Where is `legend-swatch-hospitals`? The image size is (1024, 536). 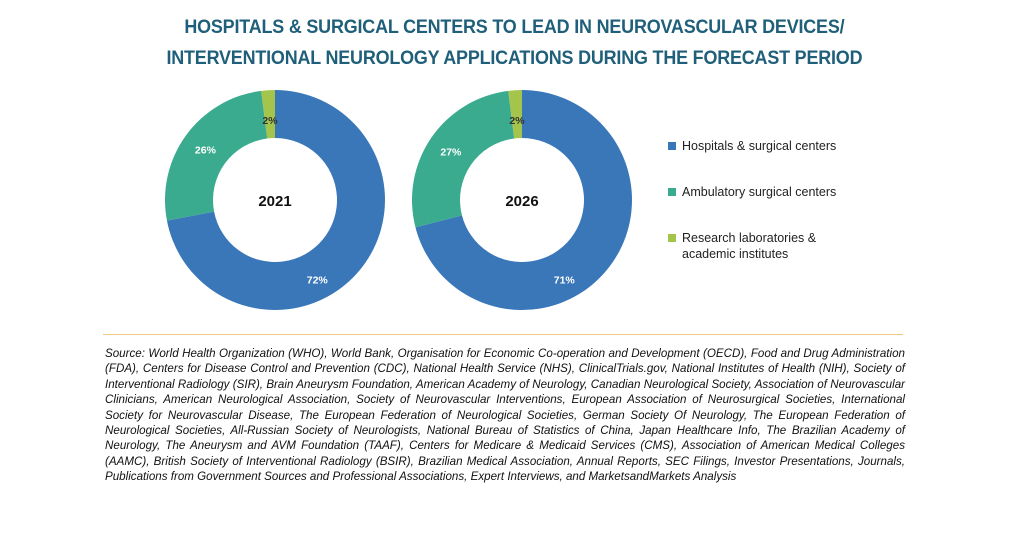 legend-swatch-hospitals is located at coordinates (672, 146).